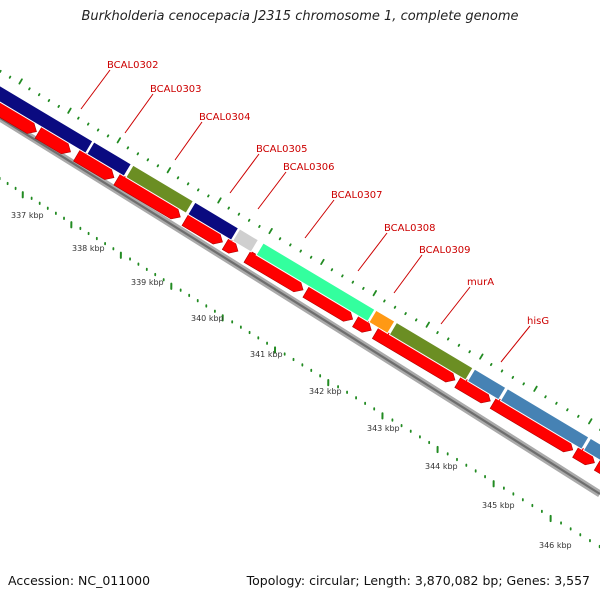  What do you see at coordinates (309, 167) in the screenshot?
I see `gene-label: BCAL0306` at bounding box center [309, 167].